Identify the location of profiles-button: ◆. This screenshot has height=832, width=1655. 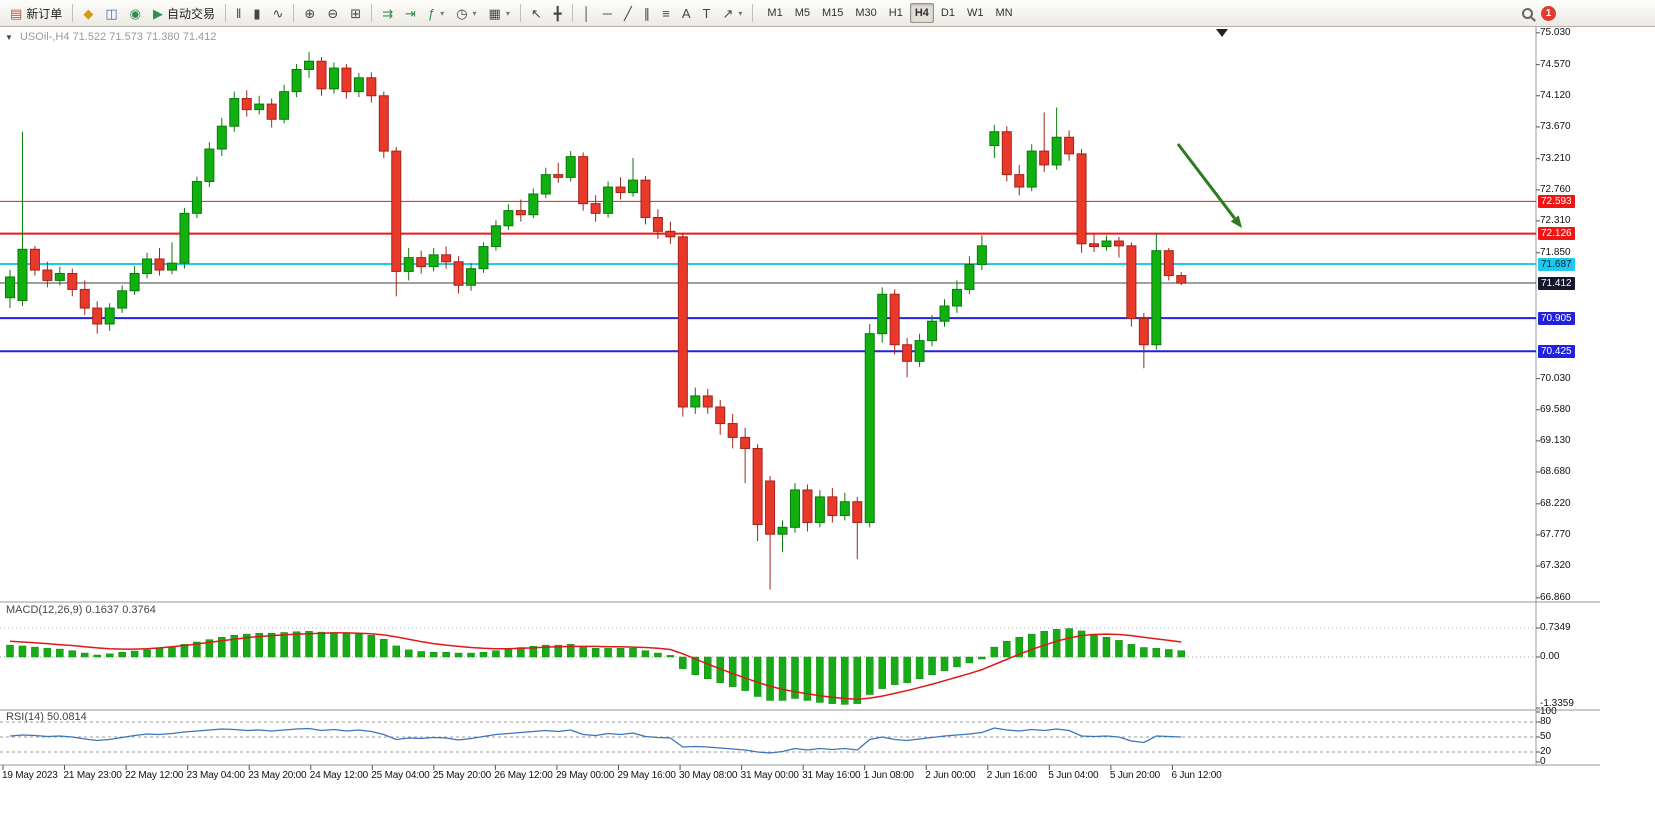
(88, 13).